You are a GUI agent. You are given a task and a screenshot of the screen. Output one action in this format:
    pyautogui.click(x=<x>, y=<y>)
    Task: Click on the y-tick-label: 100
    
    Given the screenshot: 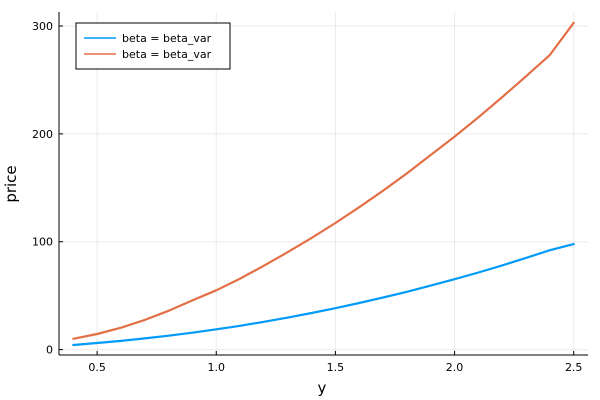 What is the action you would take?
    pyautogui.click(x=42, y=242)
    